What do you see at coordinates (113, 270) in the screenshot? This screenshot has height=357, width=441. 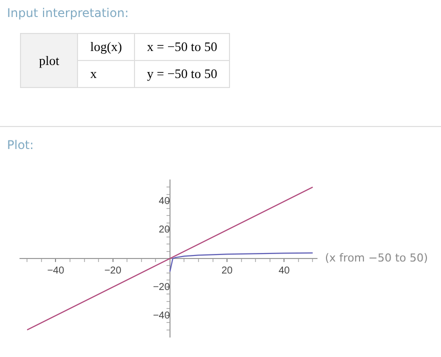 I see `x-tick-label: −20` at bounding box center [113, 270].